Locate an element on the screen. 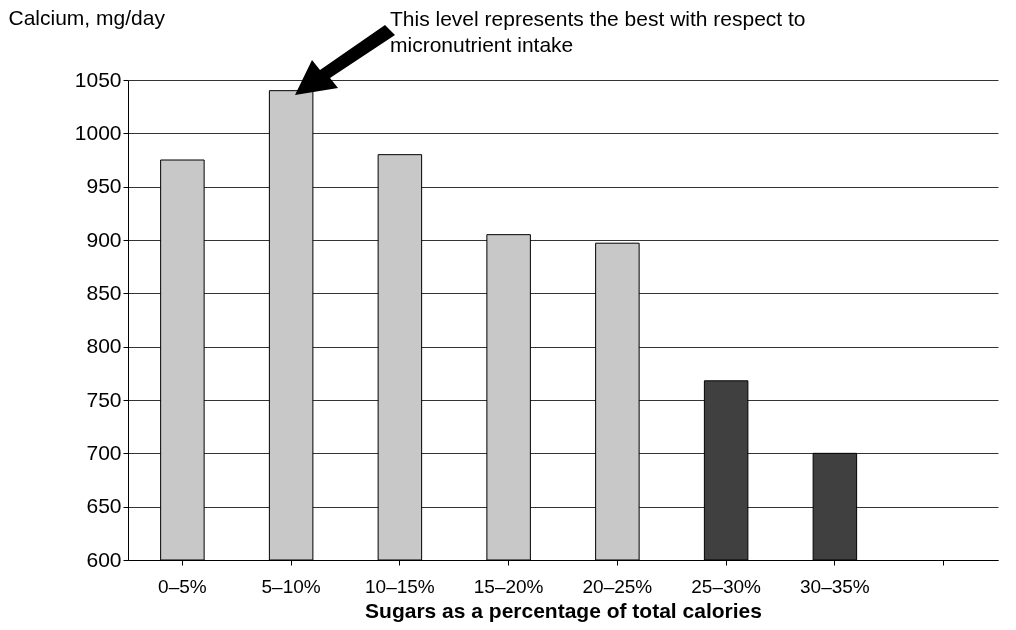 Image resolution: width=1016 pixels, height=630 pixels. x-tick-label: 10–15% is located at coordinates (400, 586).